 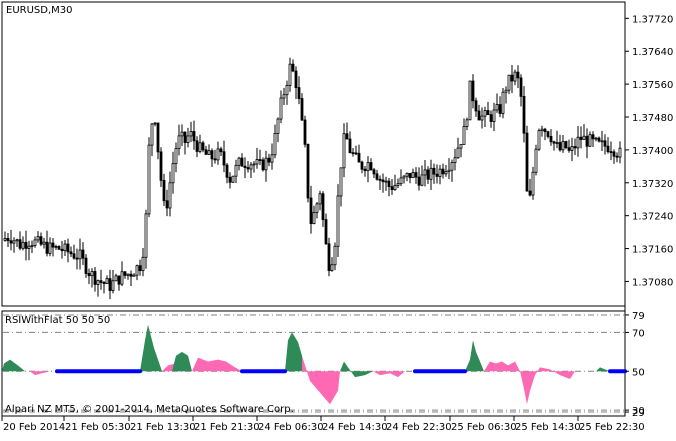 I want to click on time-tick-label: 20 Feb 2014, so click(x=34, y=427).